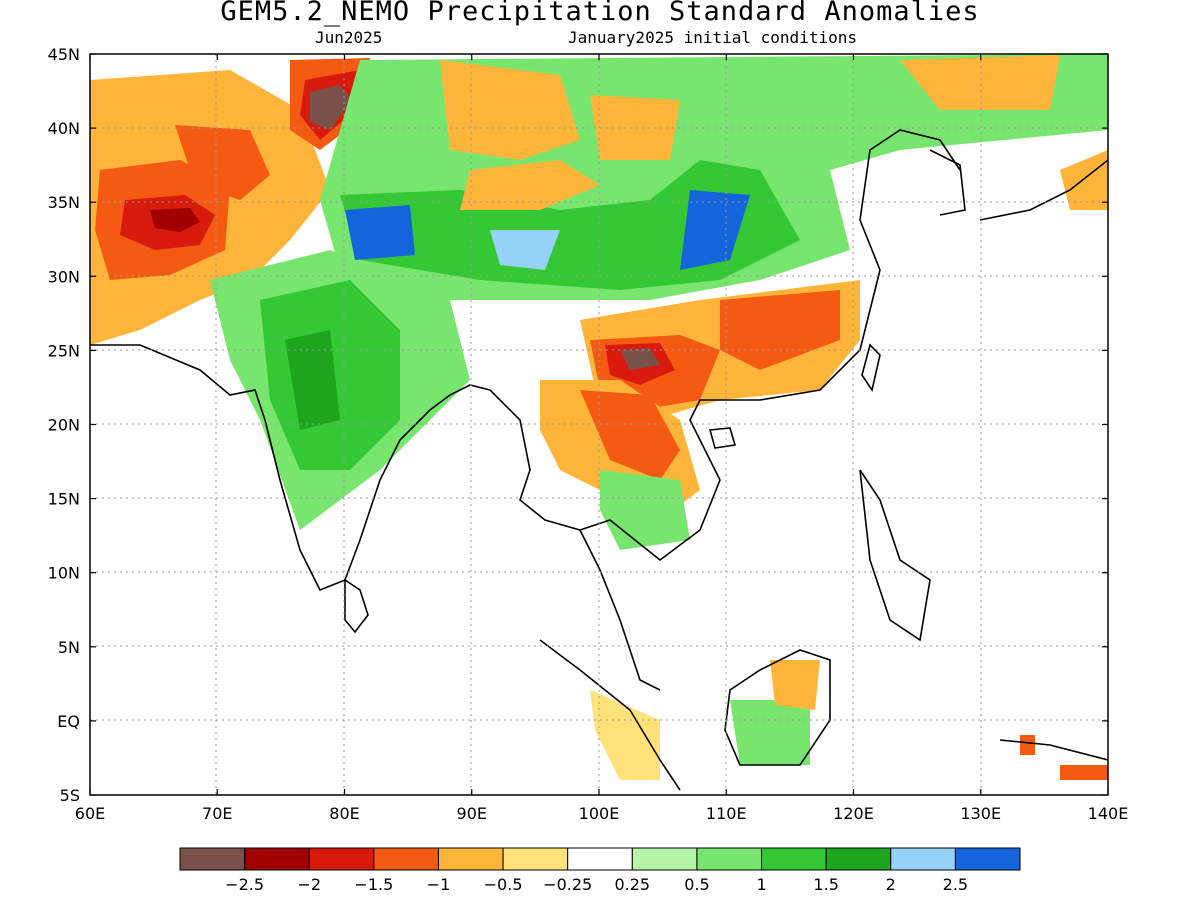 This screenshot has width=1200, height=900. I want to click on anomaly-dry-borneo, so click(795, 685).